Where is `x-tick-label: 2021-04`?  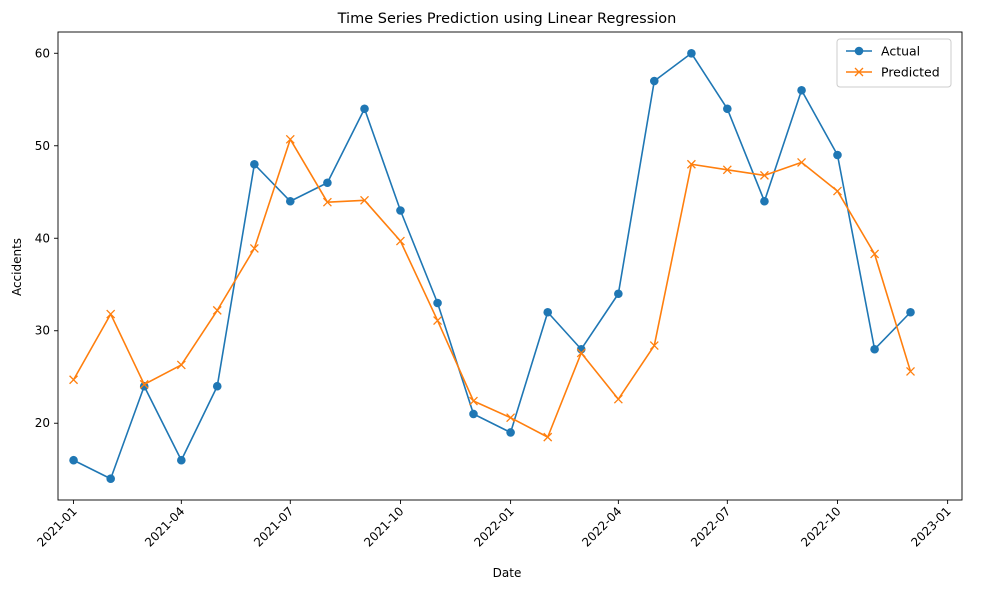 x-tick-label: 2021-04 is located at coordinates (164, 526).